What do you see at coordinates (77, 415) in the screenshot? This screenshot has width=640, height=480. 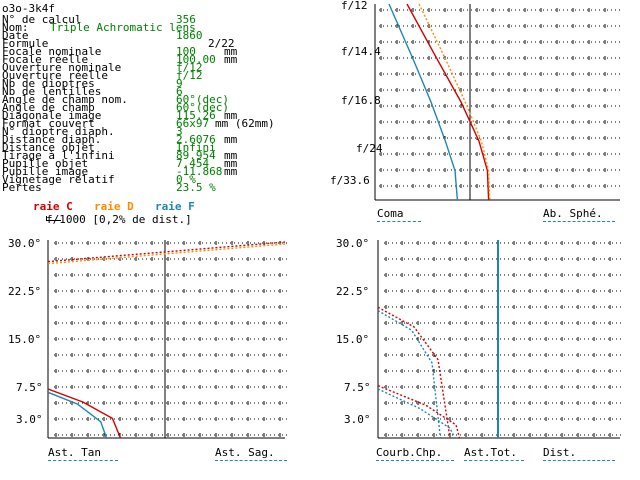 I see `ast-tan-series-raie-f` at bounding box center [77, 415].